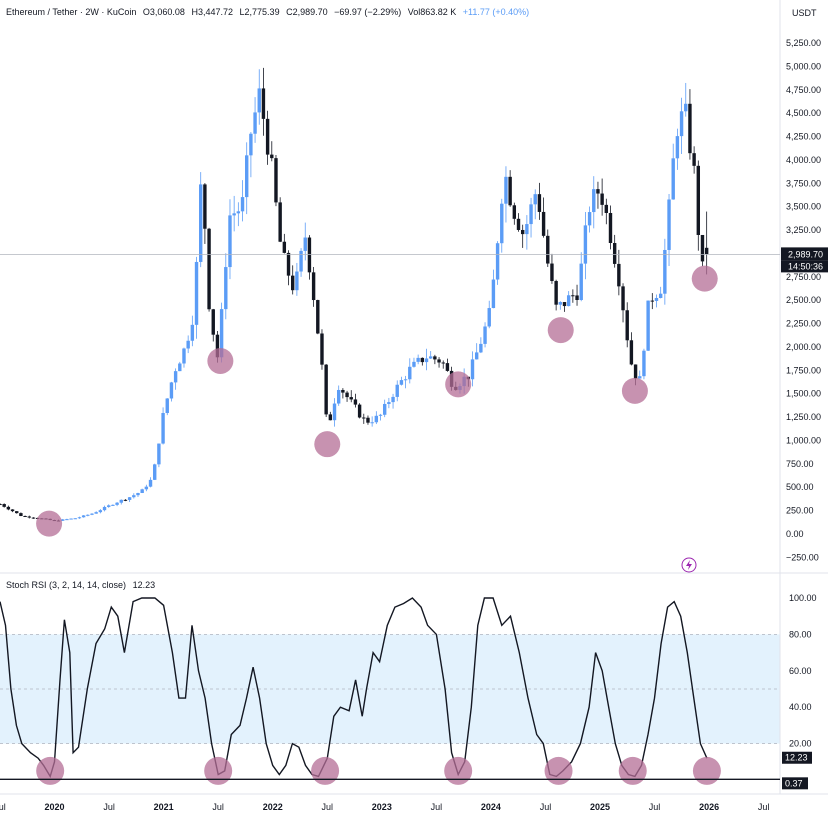 The image size is (828, 816). What do you see at coordinates (496, 12) in the screenshot?
I see `ext-change-value: +11.77 (+0.40%)` at bounding box center [496, 12].